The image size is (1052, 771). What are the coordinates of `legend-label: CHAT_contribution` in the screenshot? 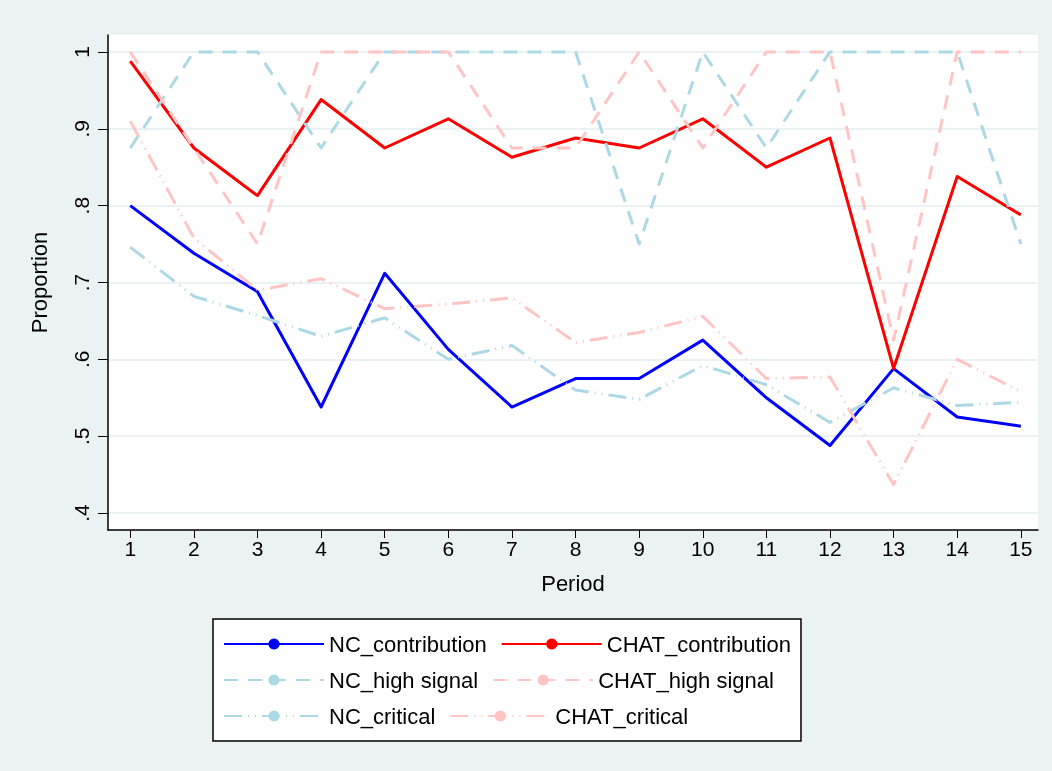 It's located at (698, 644).